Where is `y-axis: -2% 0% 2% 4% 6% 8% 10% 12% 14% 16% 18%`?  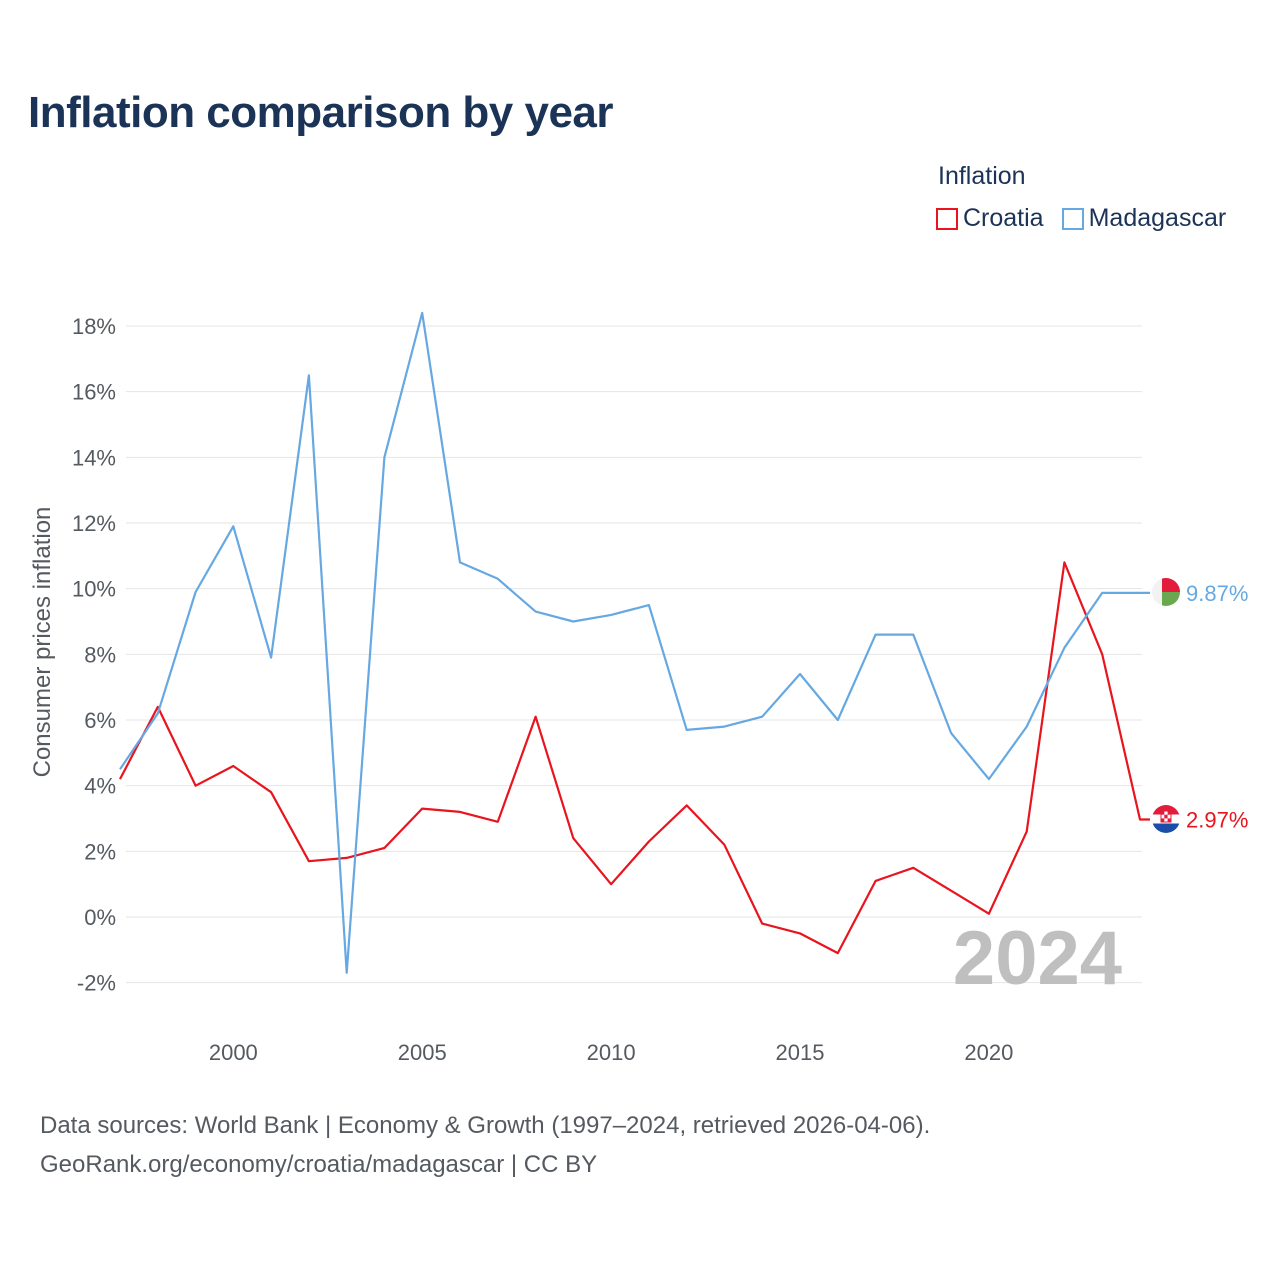 y-axis: -2% 0% 2% 4% 6% 8% 10% 12% 14% 16% 18% is located at coordinates (94, 655).